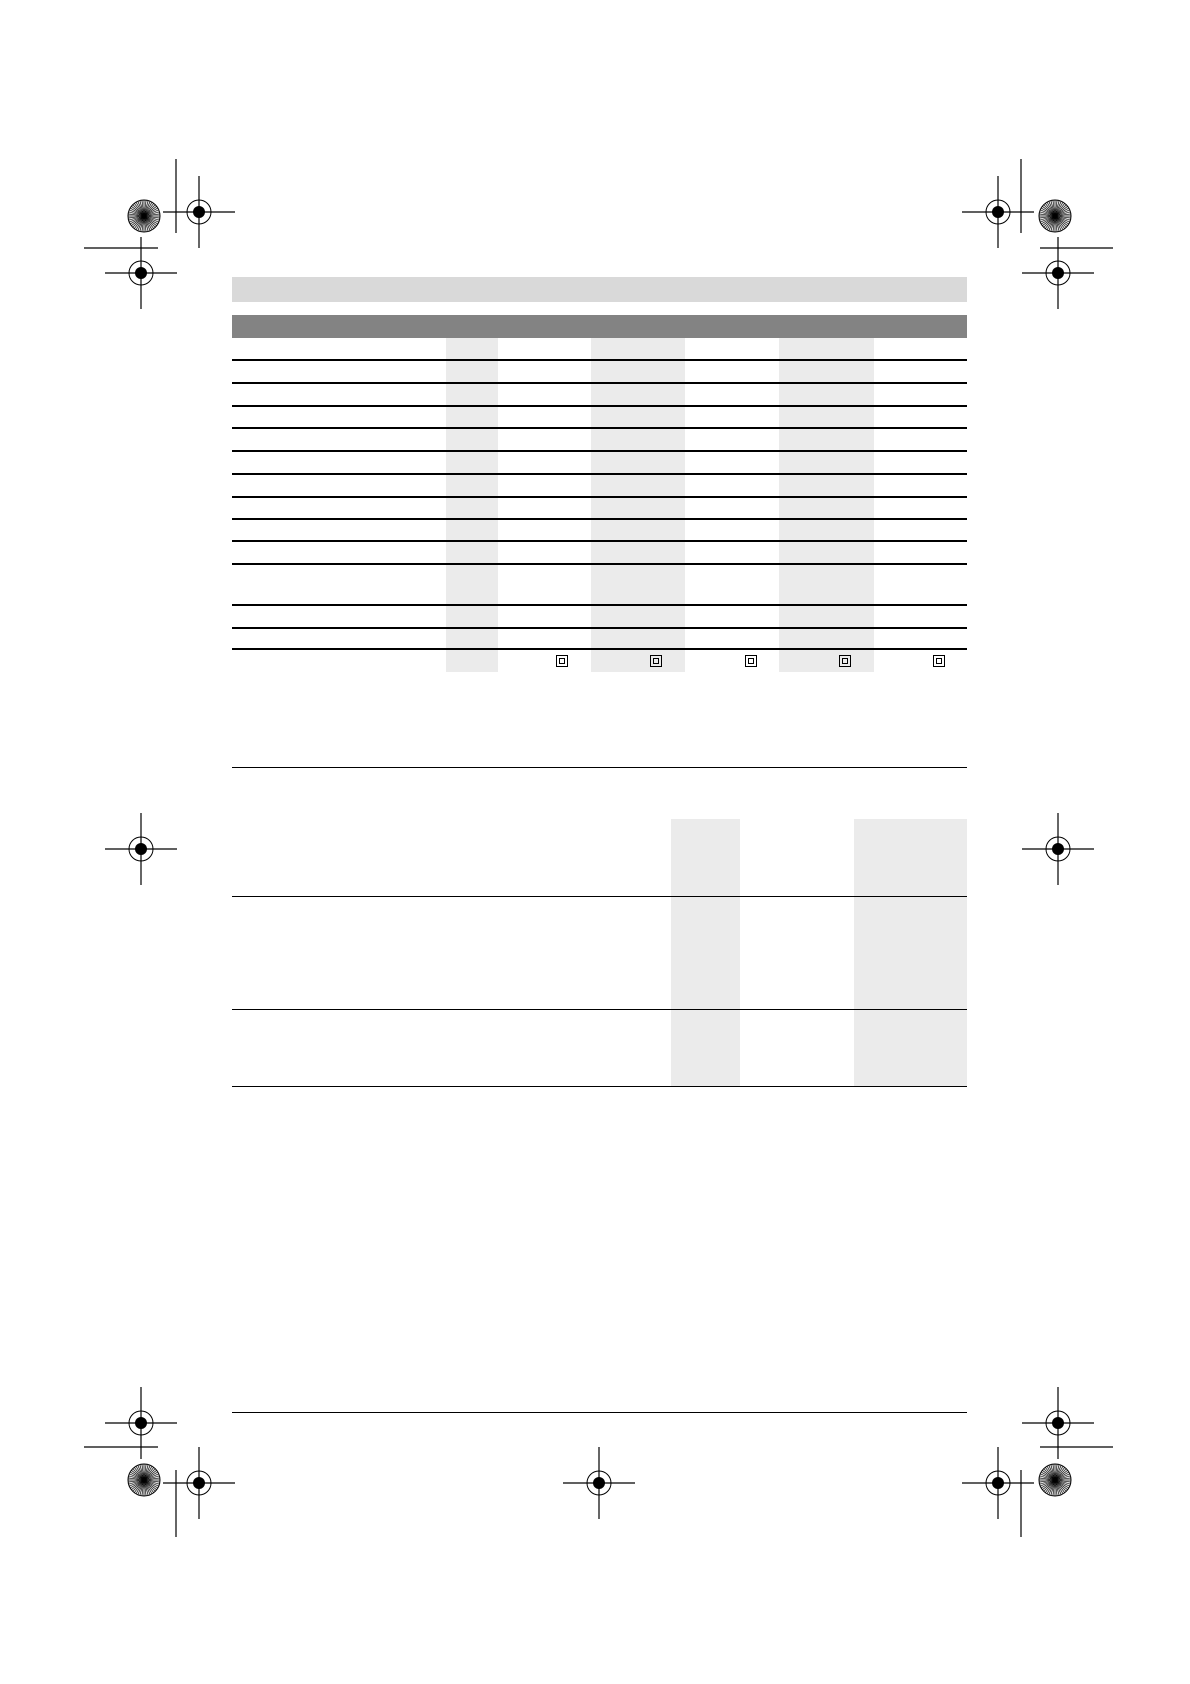 This screenshot has width=1190, height=1684. What do you see at coordinates (599, 289) in the screenshot?
I see `header-band` at bounding box center [599, 289].